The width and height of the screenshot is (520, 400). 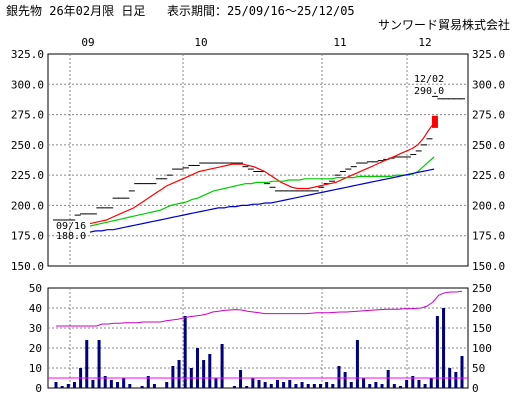 What do you see at coordinates (27, 84) in the screenshot?
I see `y-tick-label-left: 300.0` at bounding box center [27, 84].